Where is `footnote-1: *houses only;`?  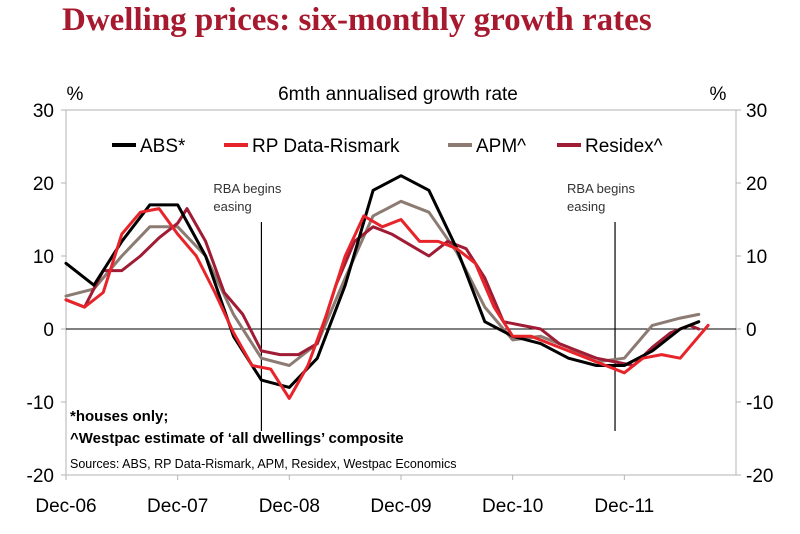 footnote-1: *houses only; is located at coordinates (119, 416).